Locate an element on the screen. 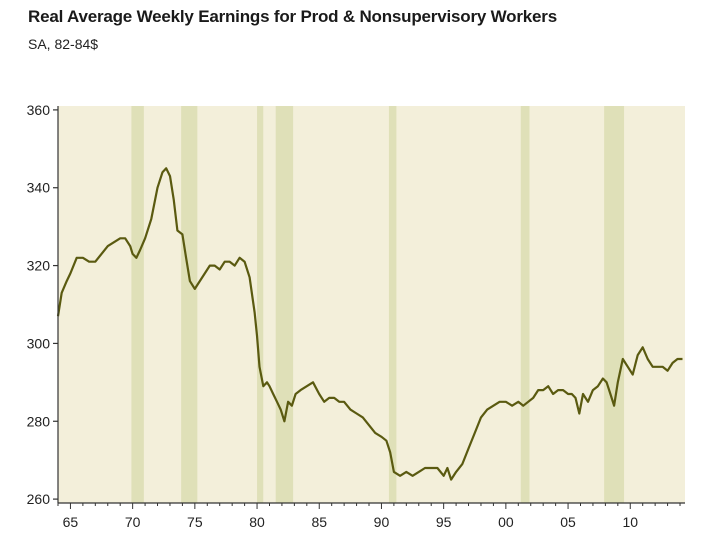 Image resolution: width=702 pixels, height=552 pixels. y-axis: 260 280 300 320 340 360 is located at coordinates (42, 304).